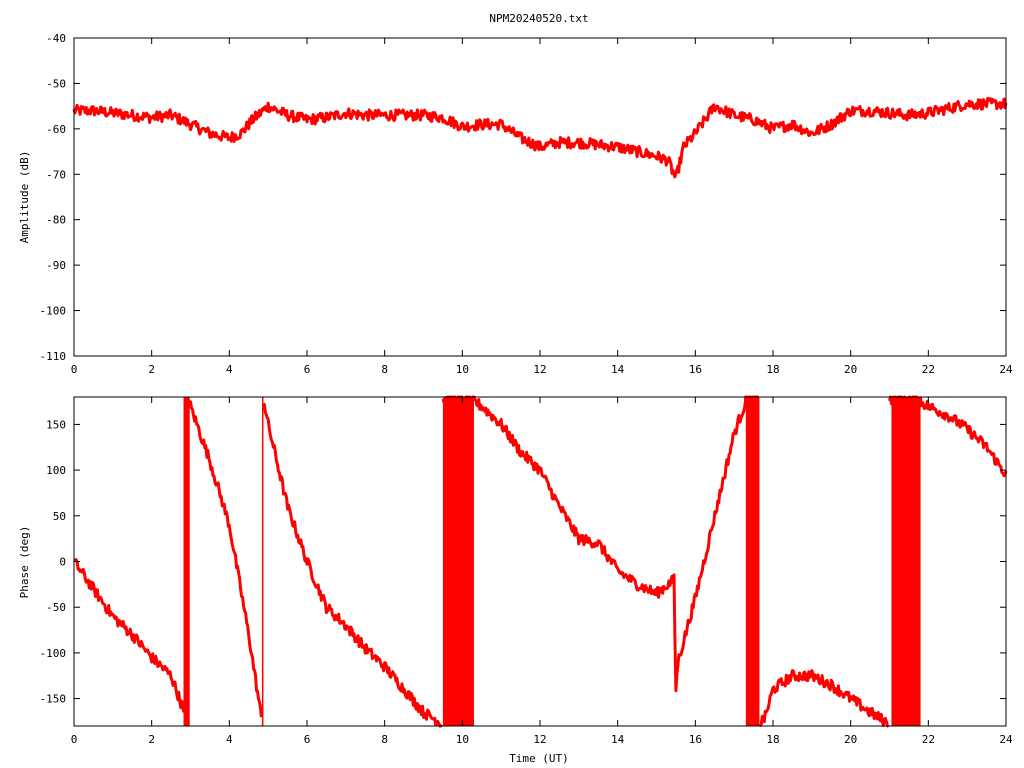 The height and width of the screenshot is (768, 1024). What do you see at coordinates (56, 470) in the screenshot?
I see `phase-y-tick-label: 100` at bounding box center [56, 470].